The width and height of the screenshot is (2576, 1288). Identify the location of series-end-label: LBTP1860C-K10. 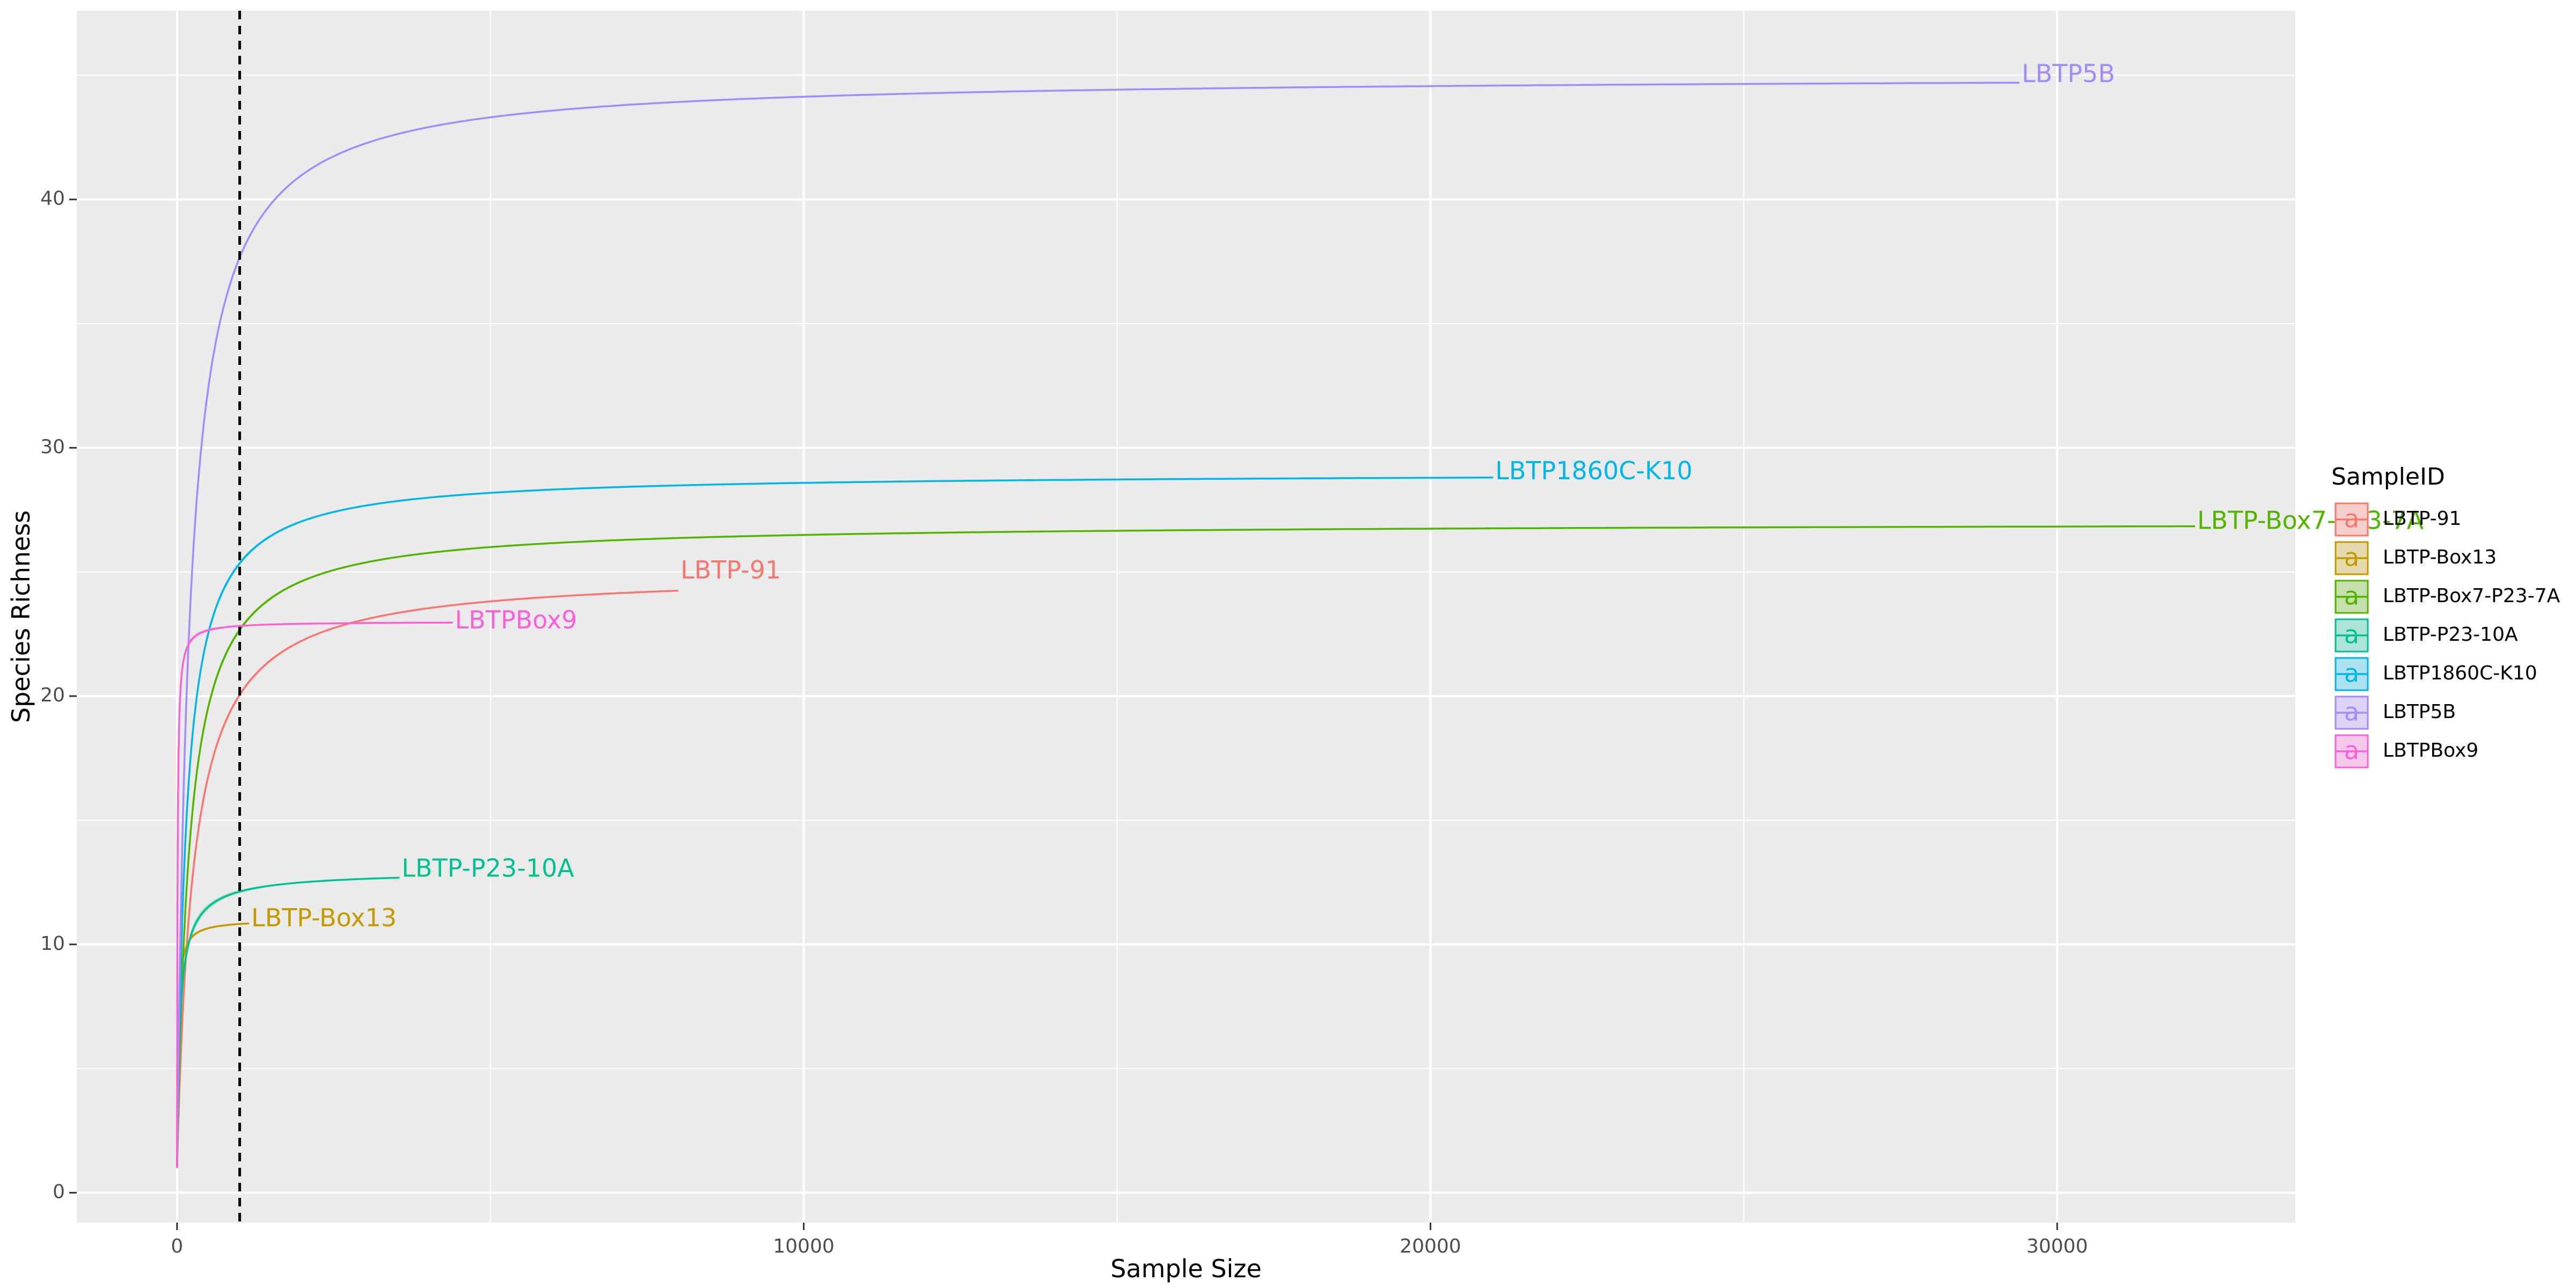
(1594, 470).